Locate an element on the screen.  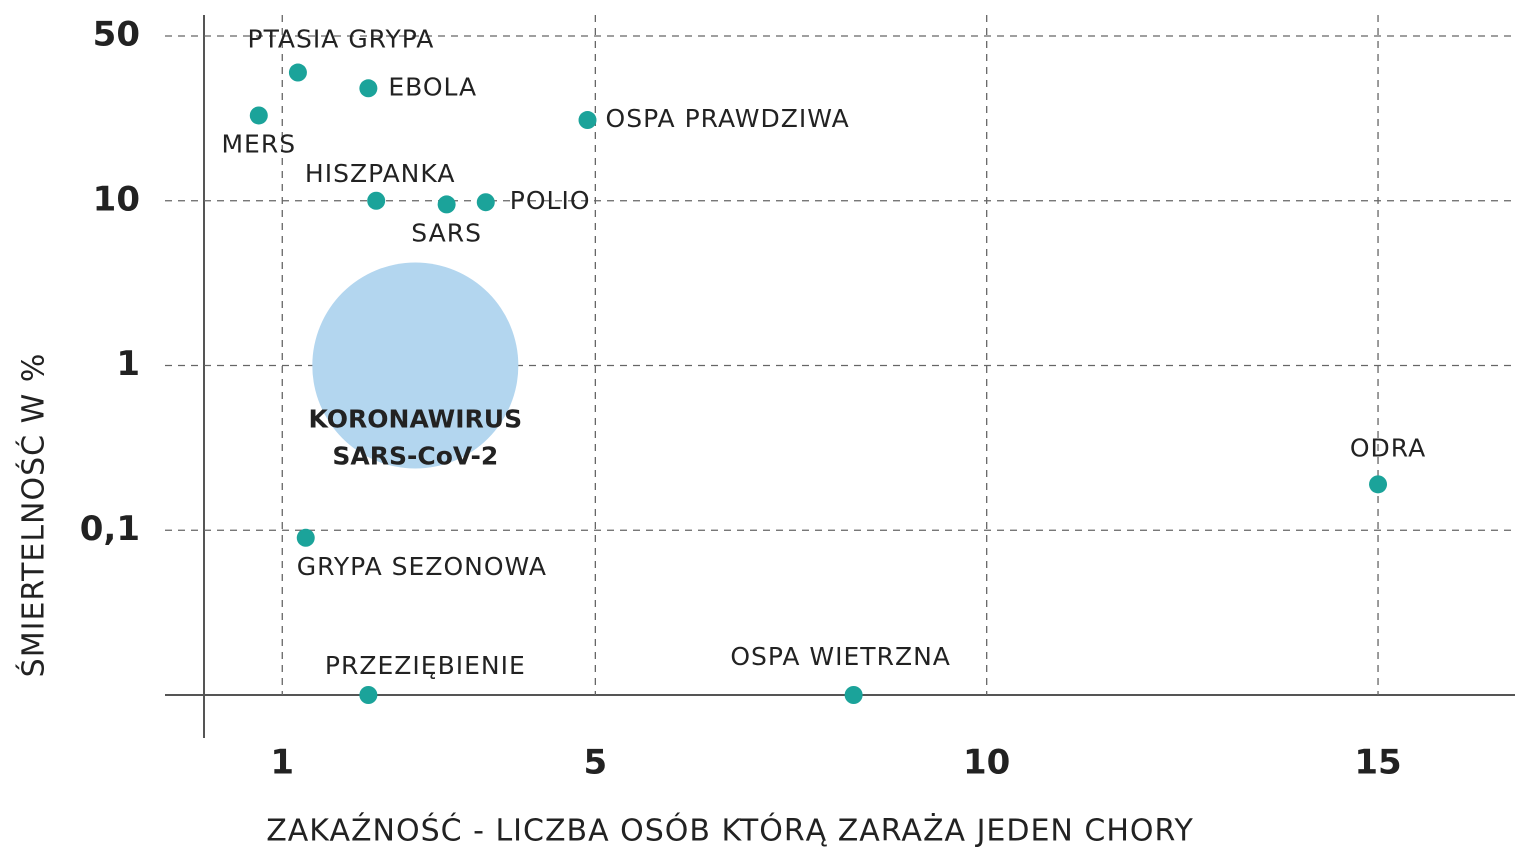
x-tick-label: 10 is located at coordinates (986, 763).